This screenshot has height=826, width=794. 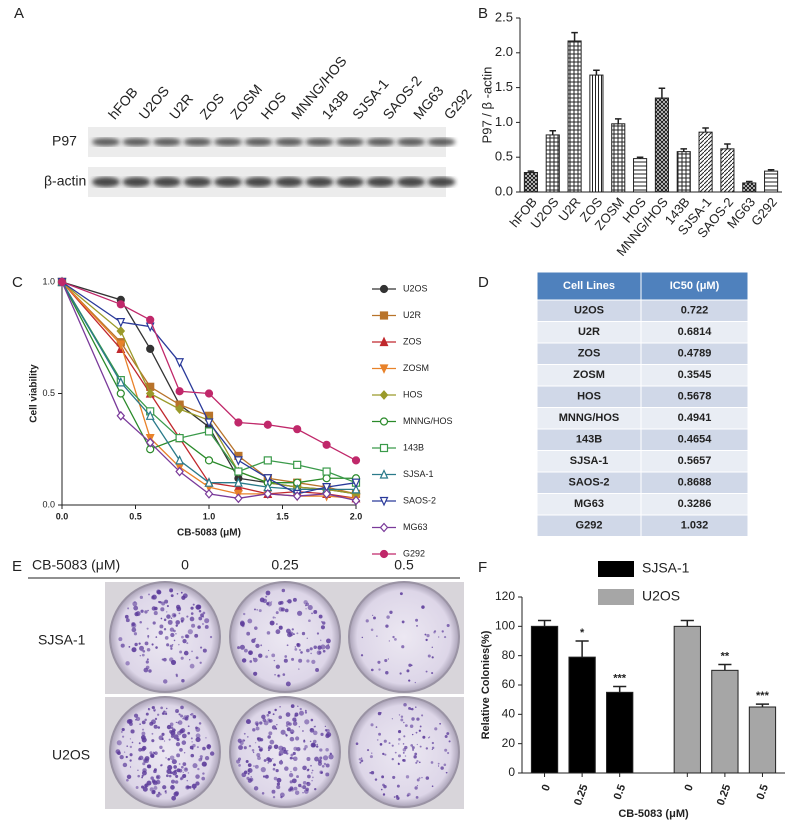 I want to click on x-axis-label: CB-5083 (μM), so click(x=209, y=533).